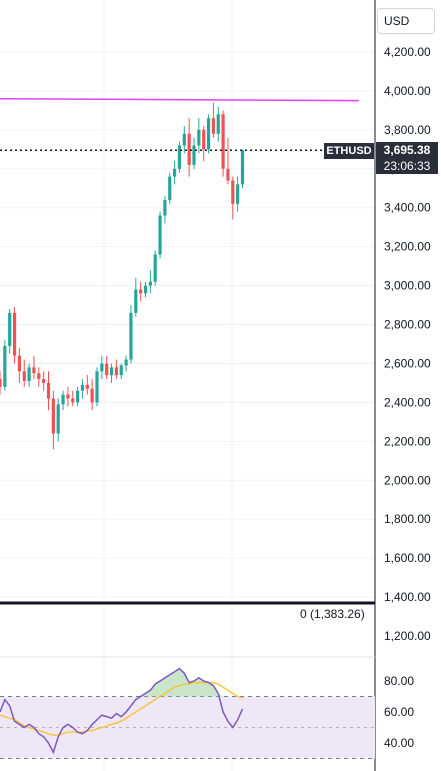  Describe the element at coordinates (407, 519) in the screenshot. I see `price-tick-label: 1,800.00` at that location.